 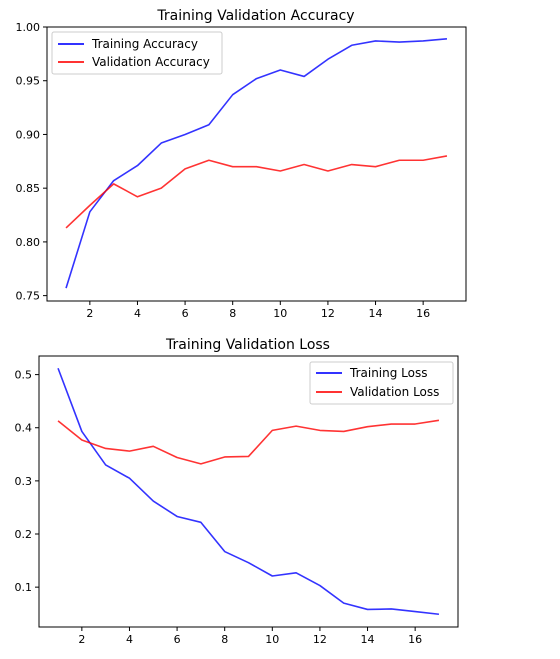 I want to click on loss-y-tick-label: 0.4, so click(x=24, y=428).